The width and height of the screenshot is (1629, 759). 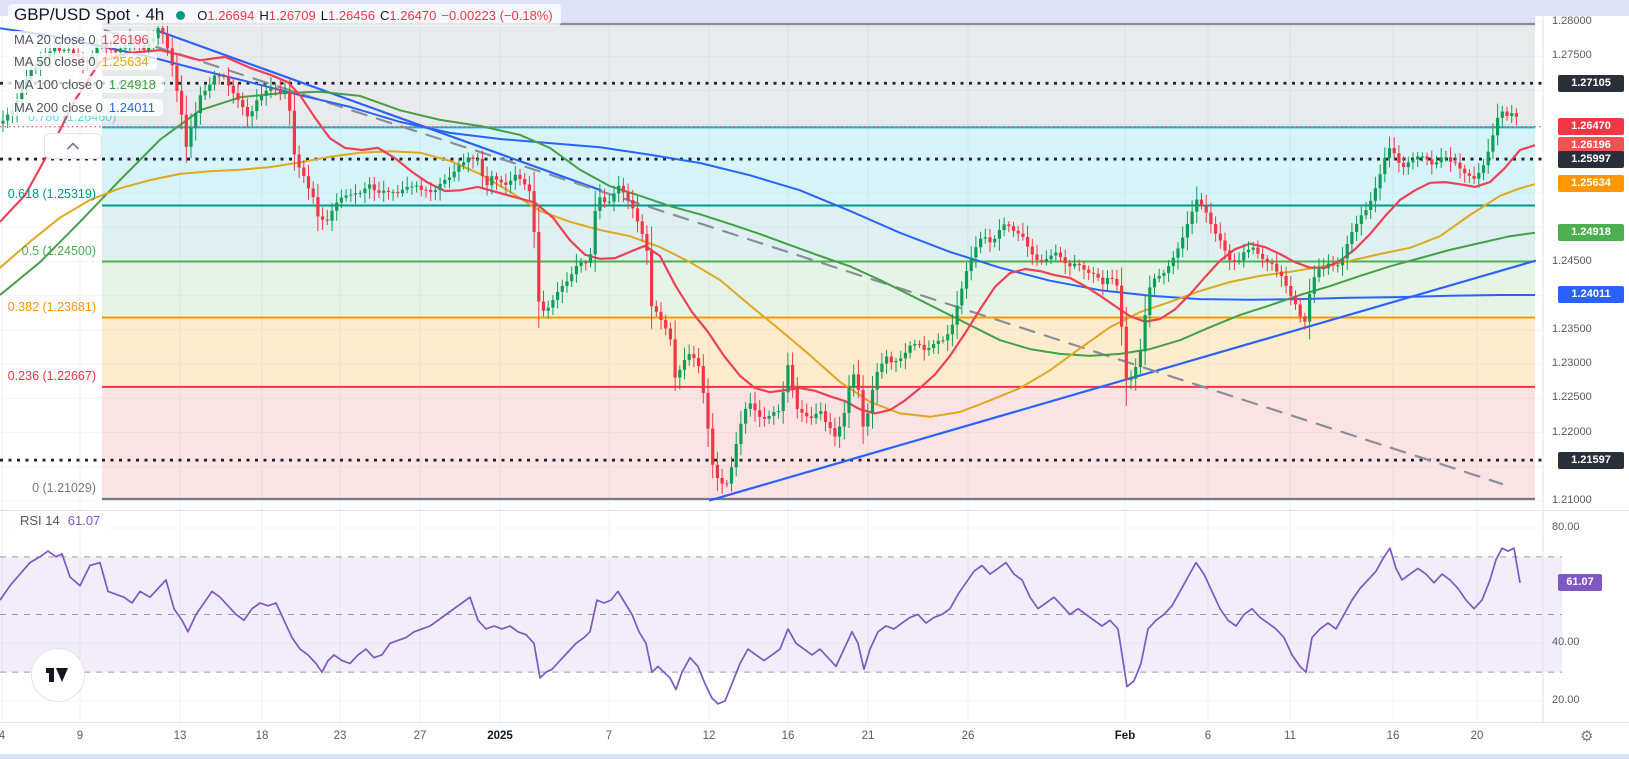 I want to click on price-badge: 1.25997, so click(x=1591, y=159).